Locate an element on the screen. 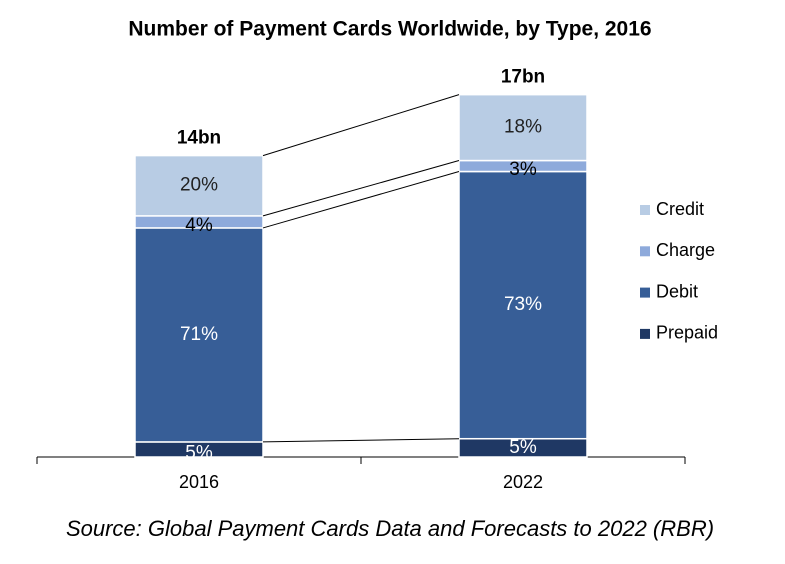 Image resolution: width=785 pixels, height=564 pixels. legend-label: Prepaid is located at coordinates (687, 333).